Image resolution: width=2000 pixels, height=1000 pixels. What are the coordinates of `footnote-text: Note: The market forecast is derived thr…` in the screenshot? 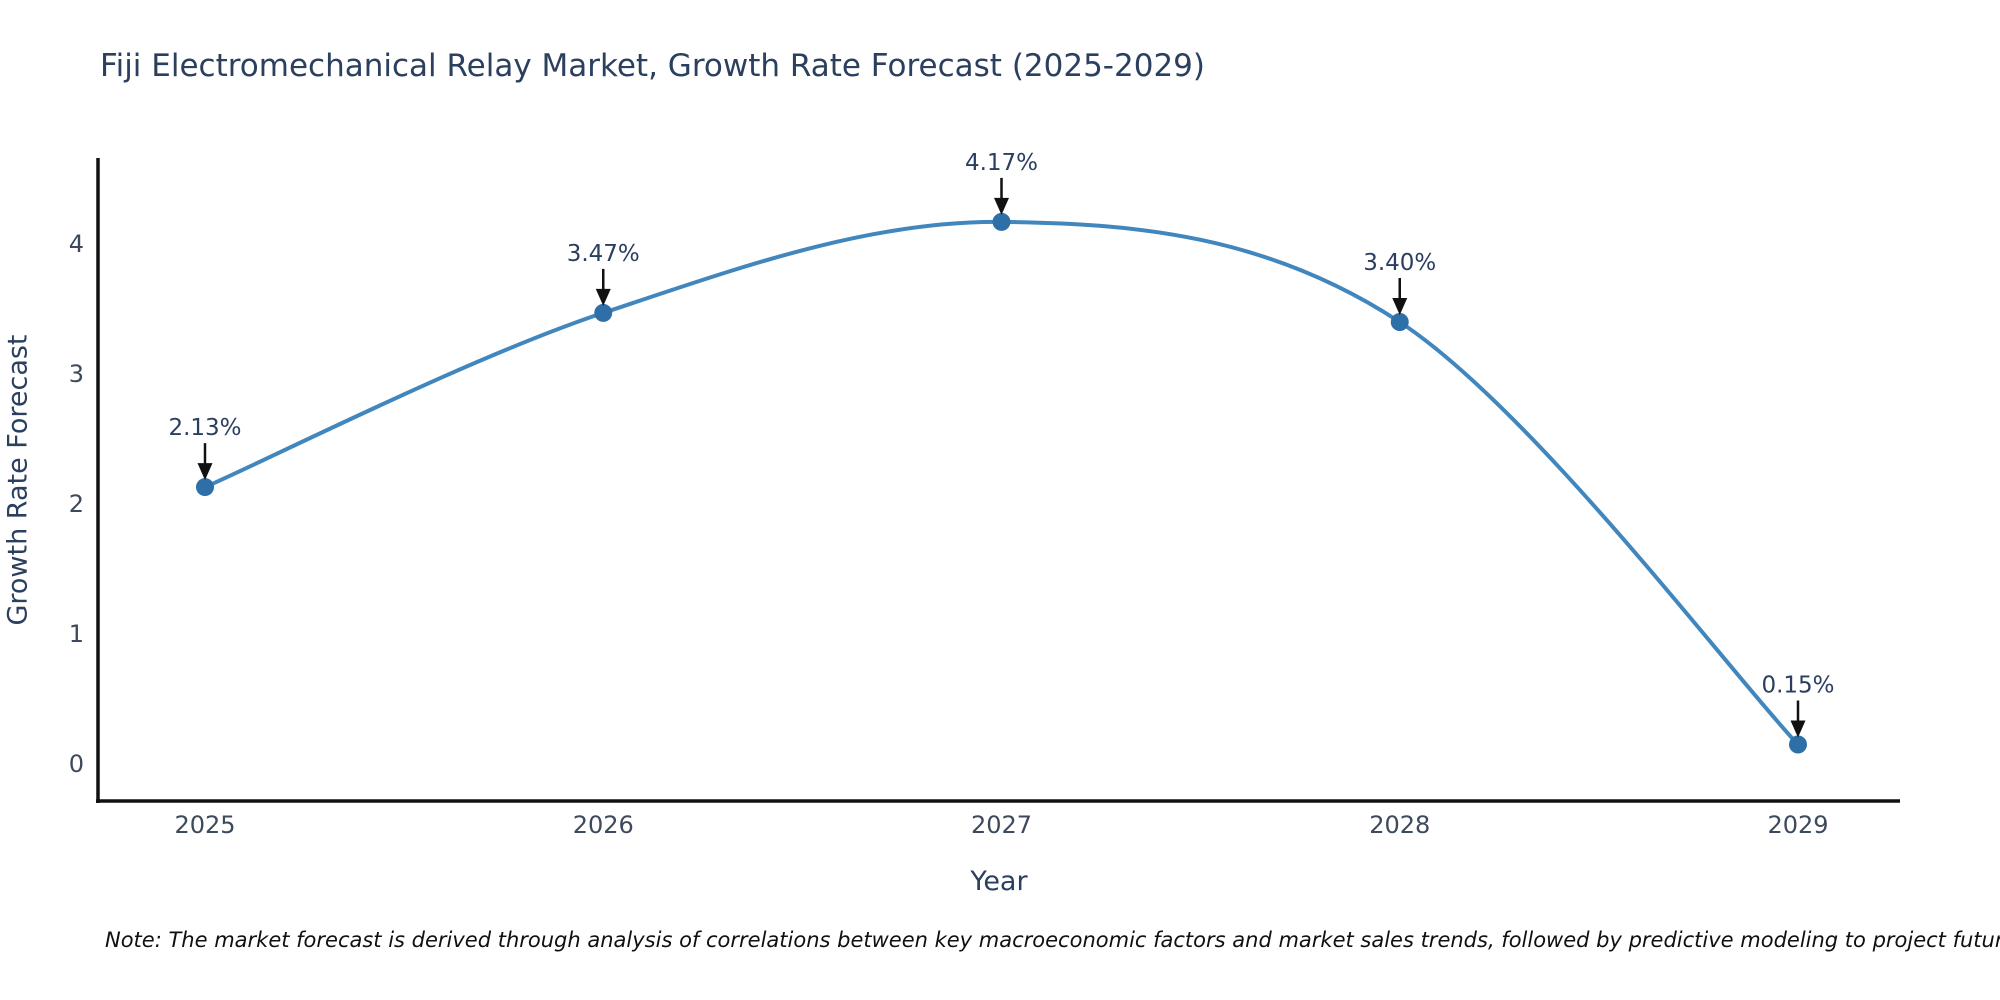 It's located at (1052, 940).